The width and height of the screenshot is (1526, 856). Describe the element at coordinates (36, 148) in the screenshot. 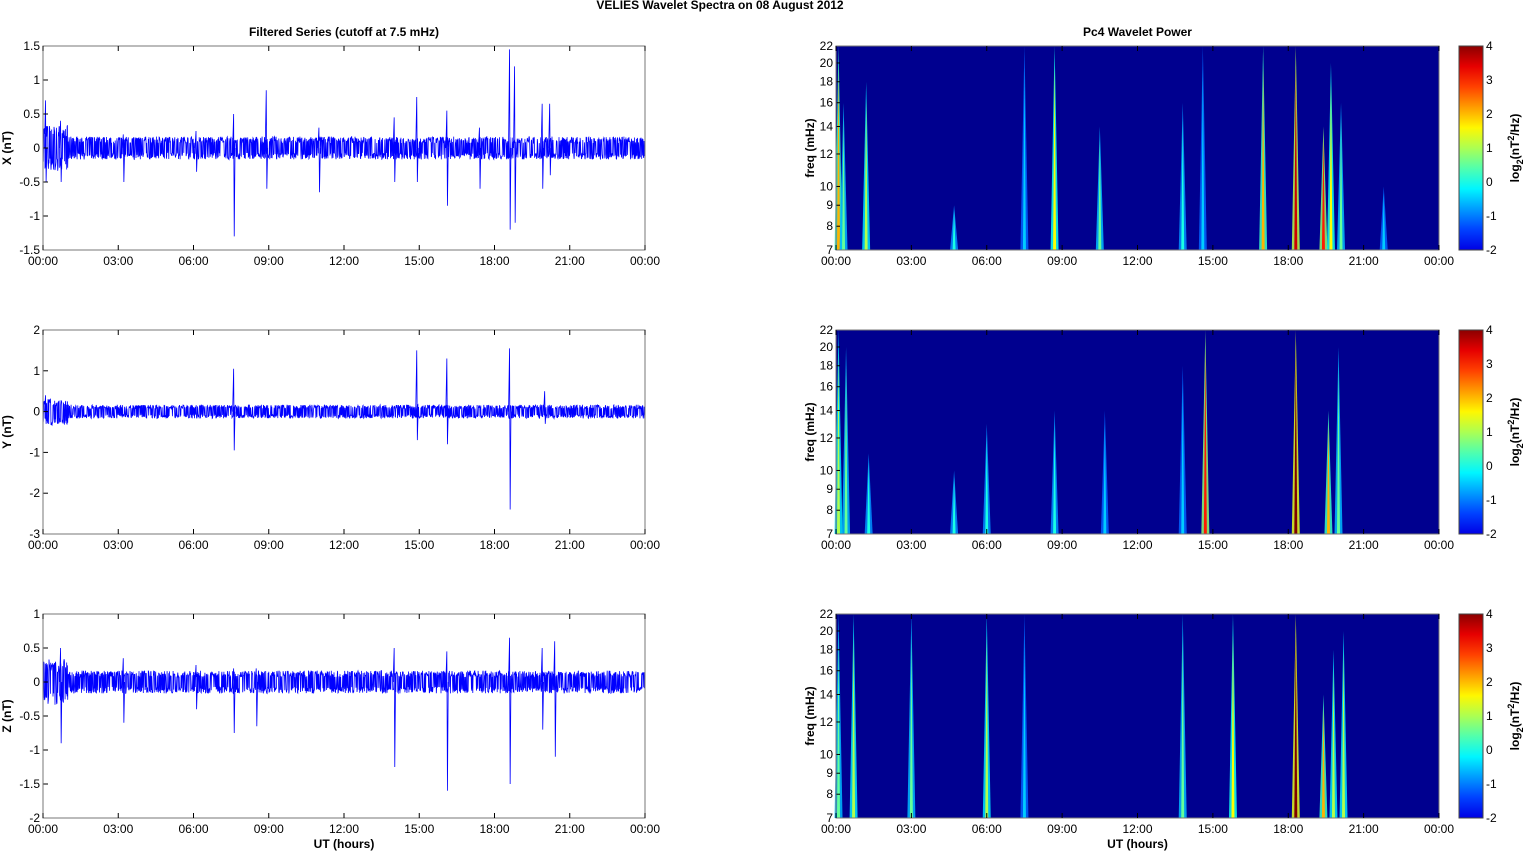

I see `y-tick-label: 0` at that location.